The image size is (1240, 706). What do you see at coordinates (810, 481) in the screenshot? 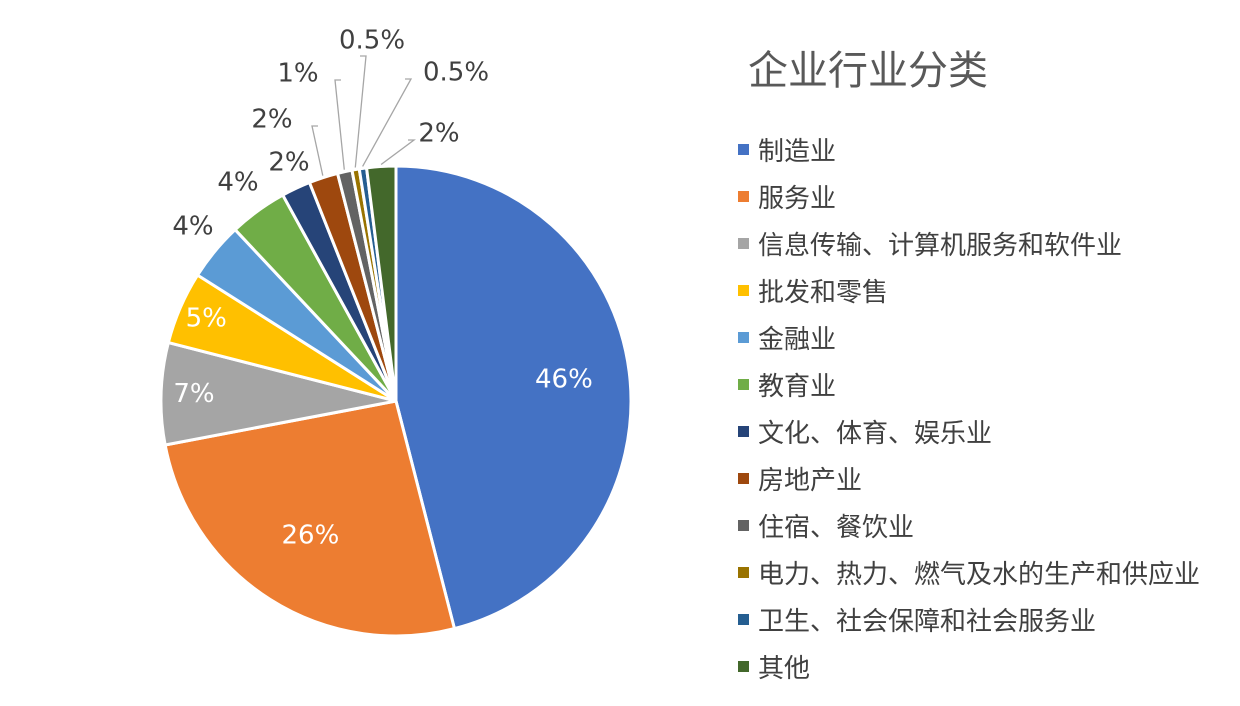
I see `legend-label: 房地产业` at bounding box center [810, 481].